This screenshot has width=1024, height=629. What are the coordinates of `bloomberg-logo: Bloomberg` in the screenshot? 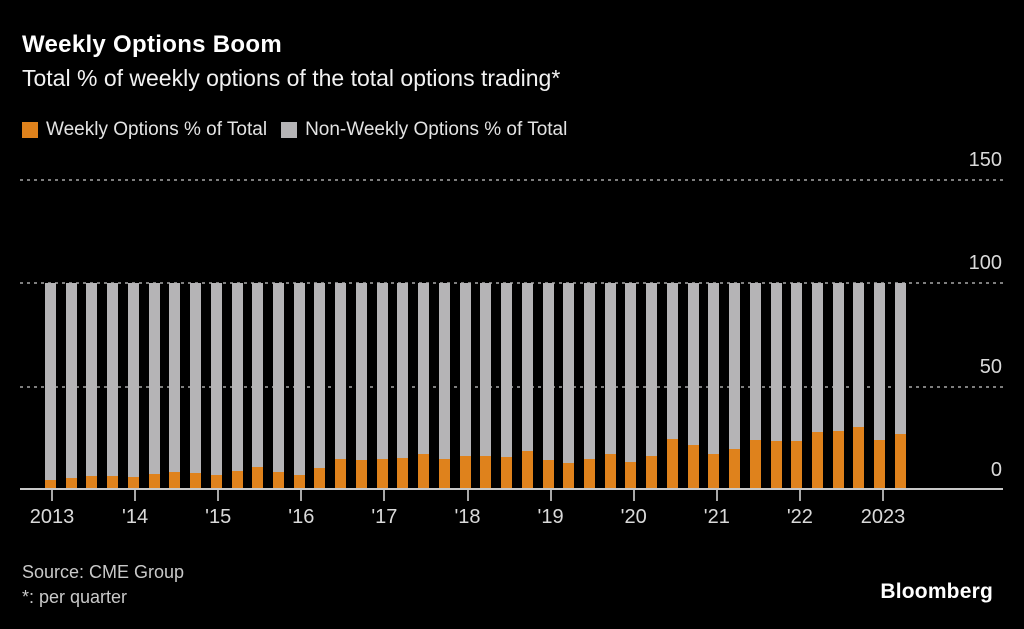 It's located at (936, 591).